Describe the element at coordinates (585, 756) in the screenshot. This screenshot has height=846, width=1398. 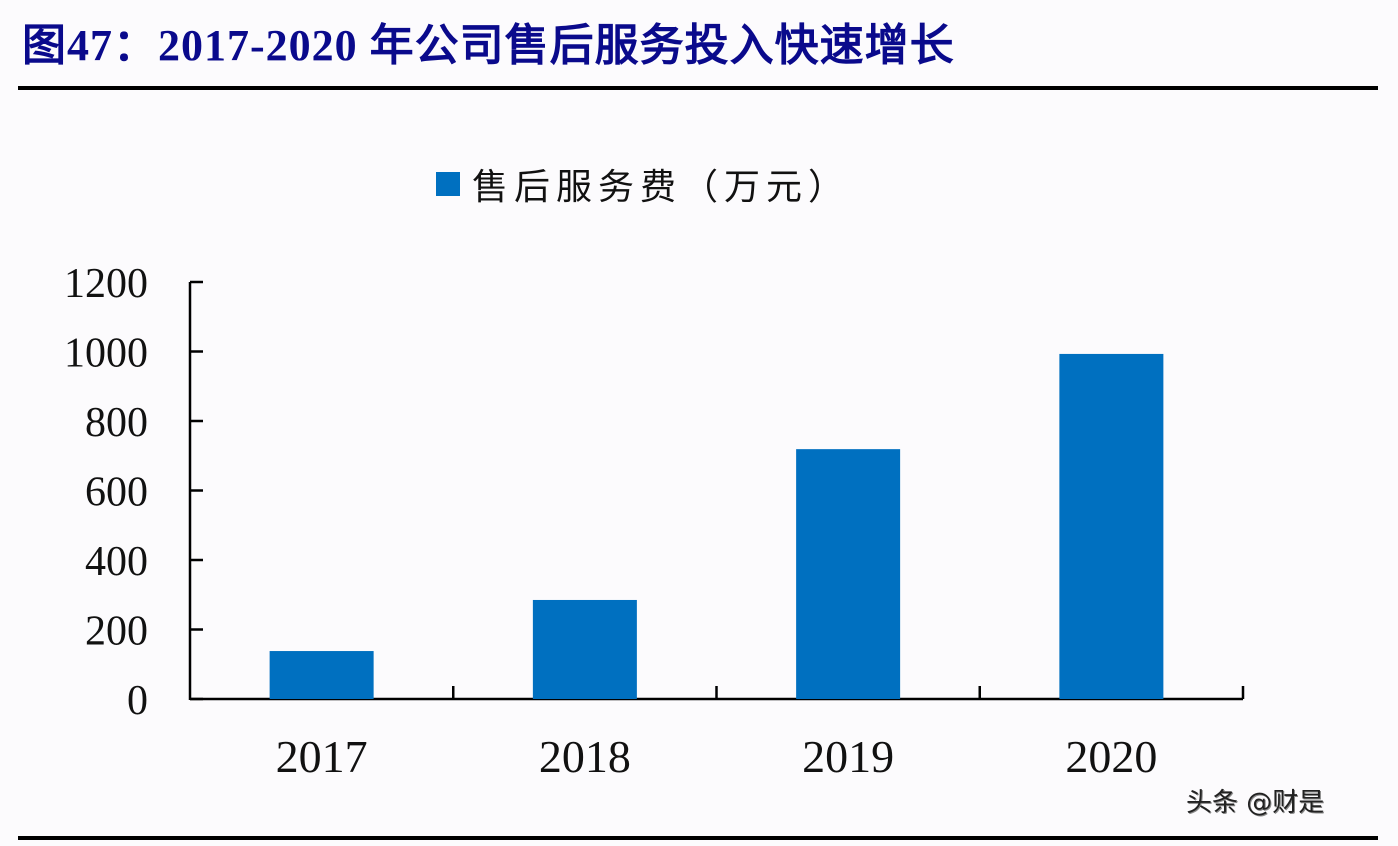
I see `x-tick-label: 2018` at that location.